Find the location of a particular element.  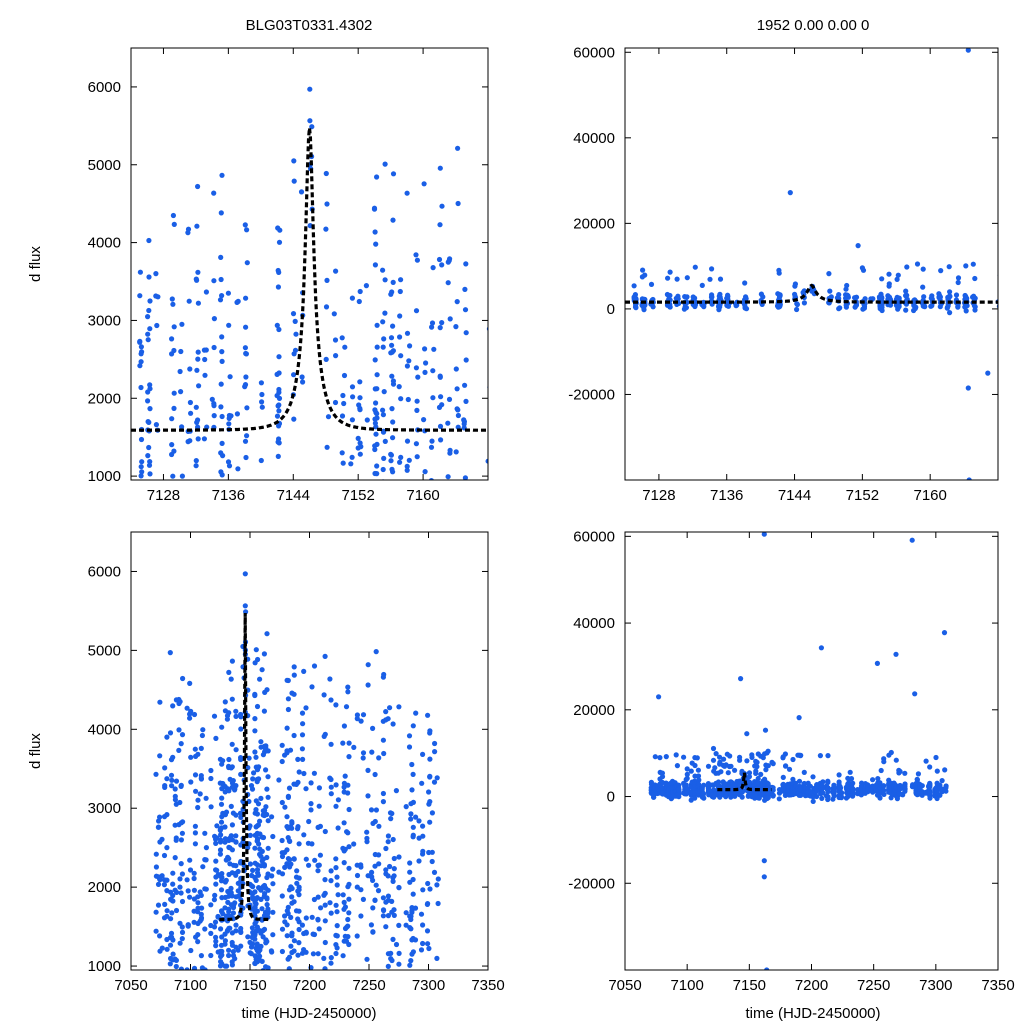

x-tick-label: 7160 is located at coordinates (422, 495).